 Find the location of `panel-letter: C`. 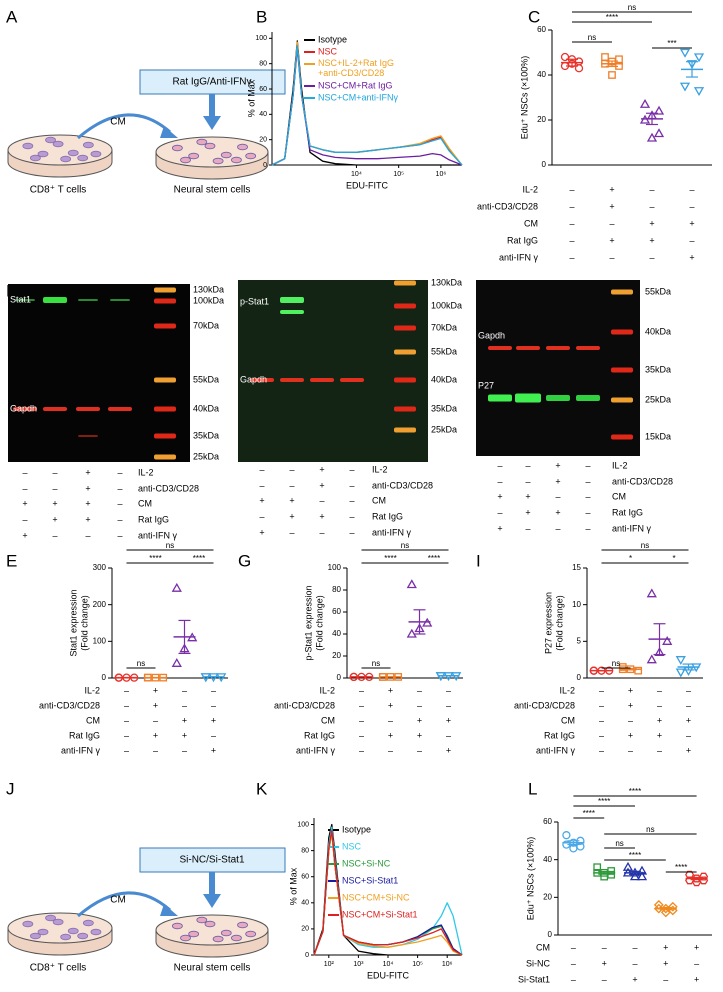

panel-letter: C is located at coordinates (534, 16).